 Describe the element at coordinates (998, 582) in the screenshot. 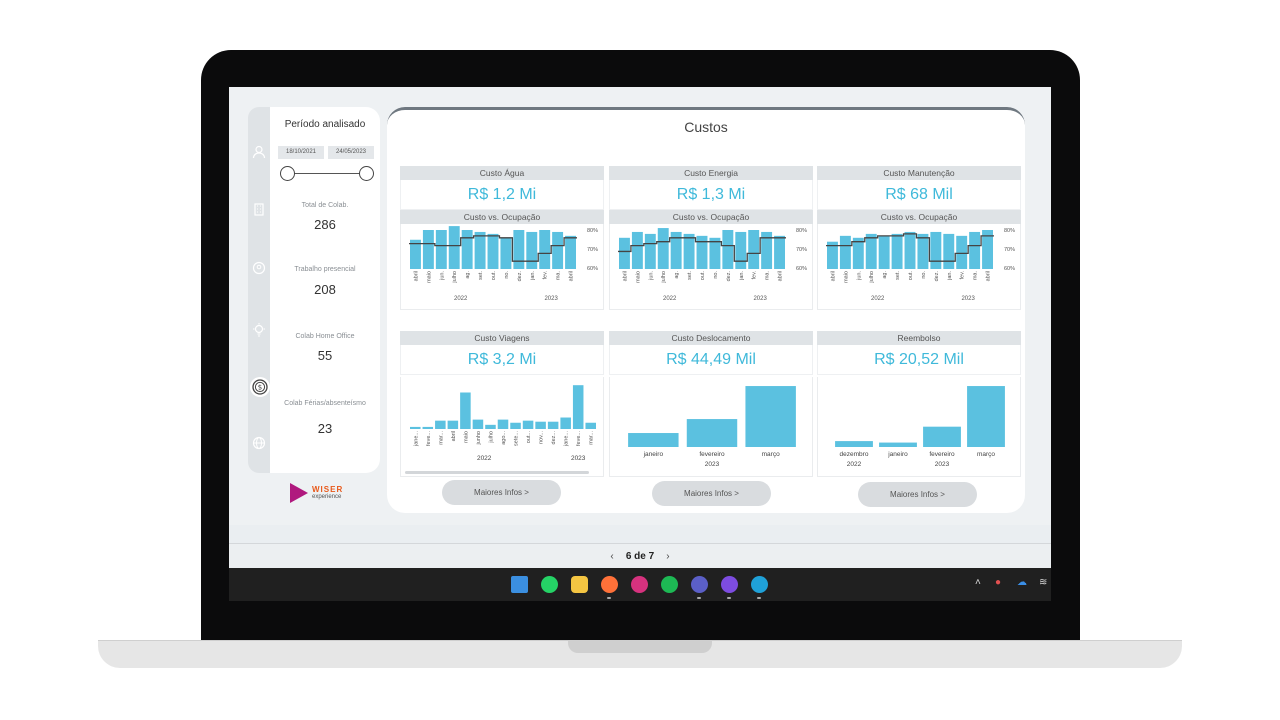

I see `antivirus-icon: ●` at that location.